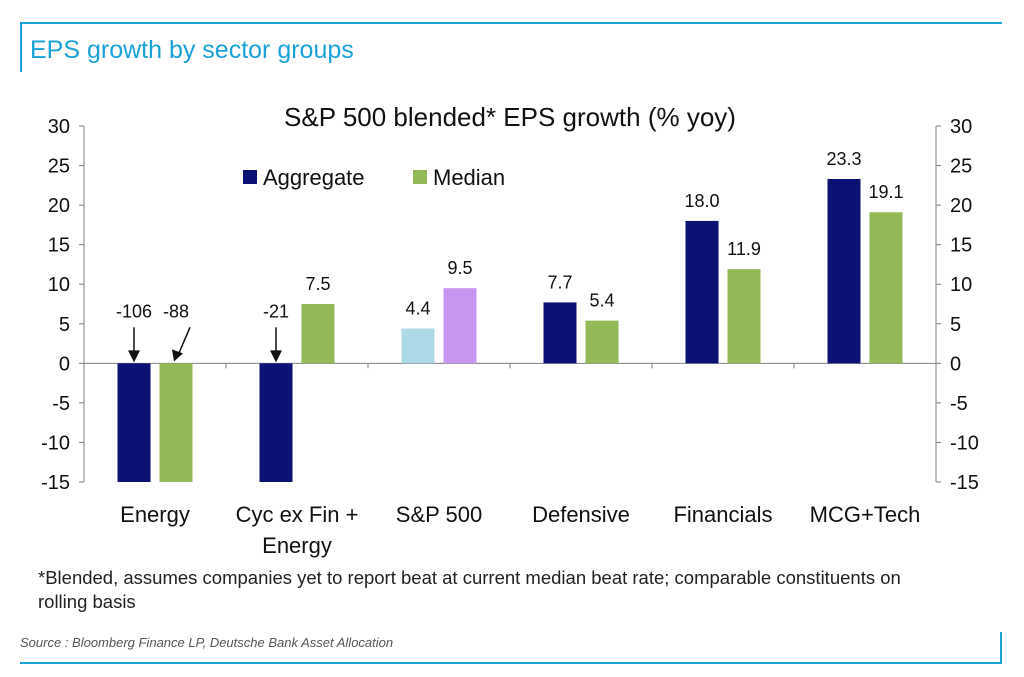  I want to click on frame-top-rule, so click(511, 23).